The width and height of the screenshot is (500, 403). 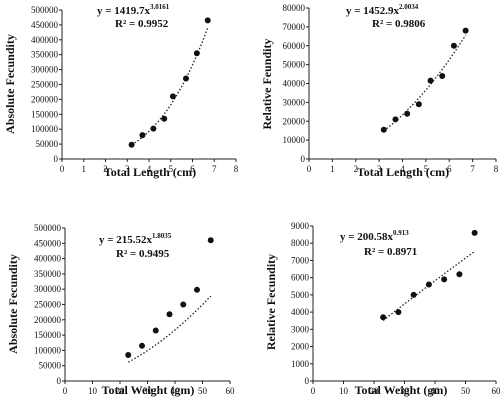 I want to click on chart-3-y-tick-label: 350000, so click(x=48, y=274).